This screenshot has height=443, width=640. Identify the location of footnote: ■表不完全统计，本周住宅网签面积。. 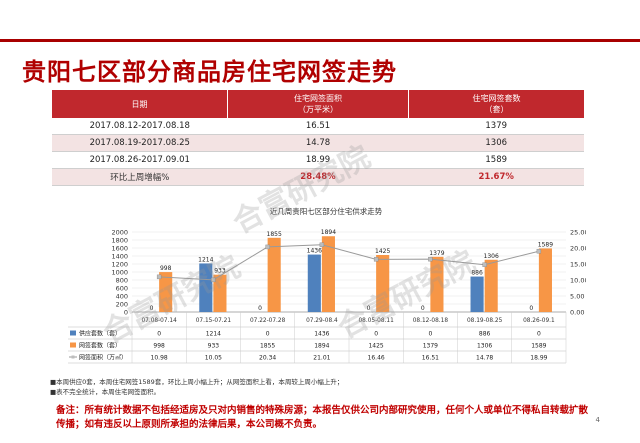
(105, 392).